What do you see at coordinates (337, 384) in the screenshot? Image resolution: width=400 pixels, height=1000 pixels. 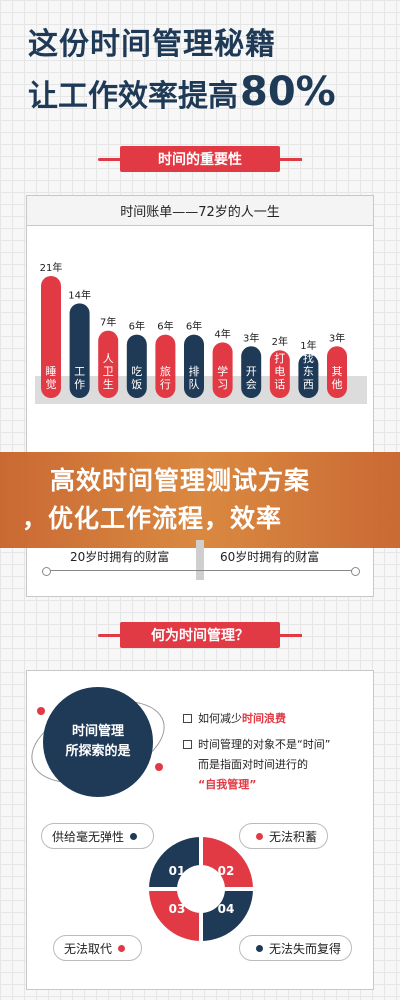 I see `bar-category-label-11: 他` at bounding box center [337, 384].